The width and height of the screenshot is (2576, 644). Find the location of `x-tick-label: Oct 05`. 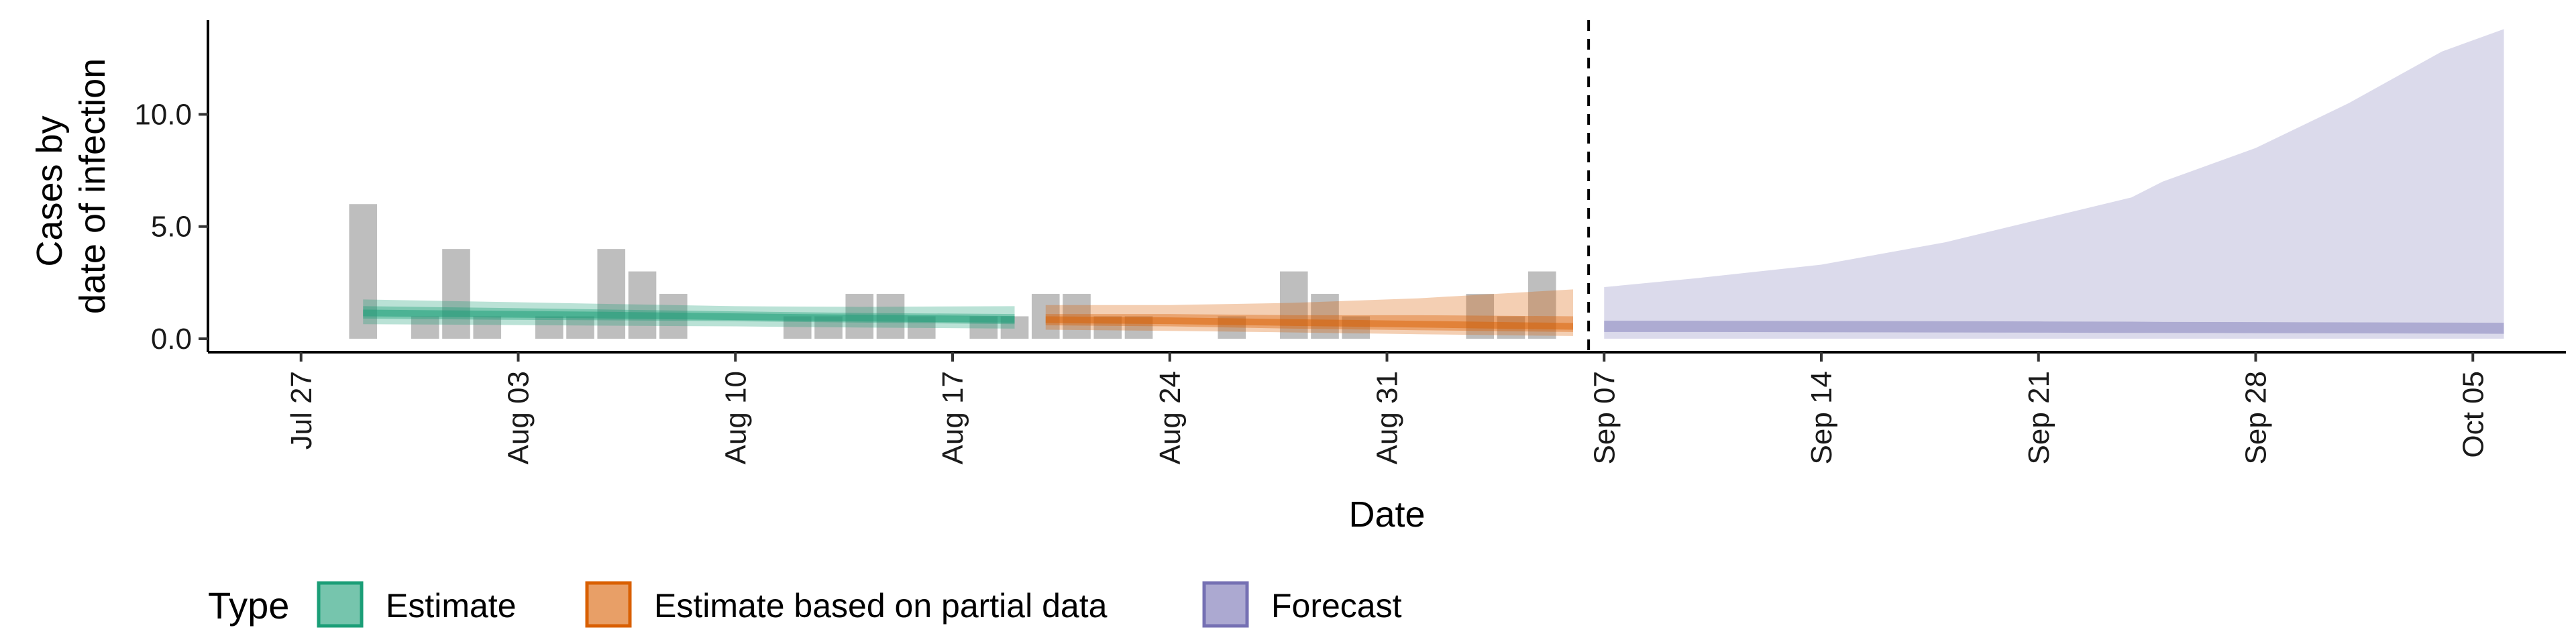

x-tick-label: Oct 05 is located at coordinates (2473, 414).